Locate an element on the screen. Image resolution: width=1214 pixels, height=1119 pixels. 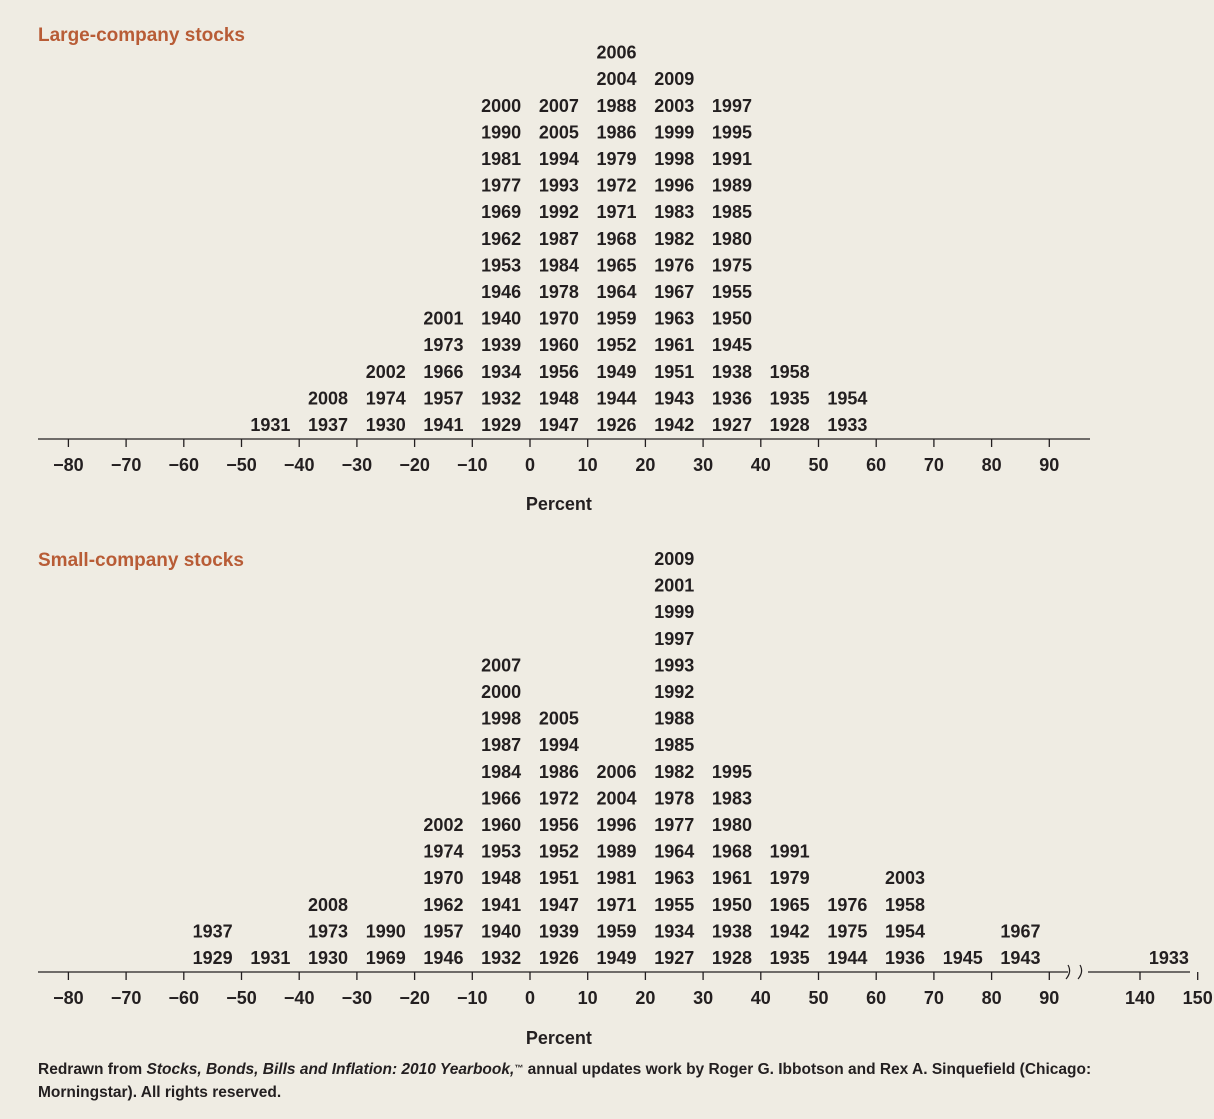
large-year-label: 1967 is located at coordinates (674, 292).